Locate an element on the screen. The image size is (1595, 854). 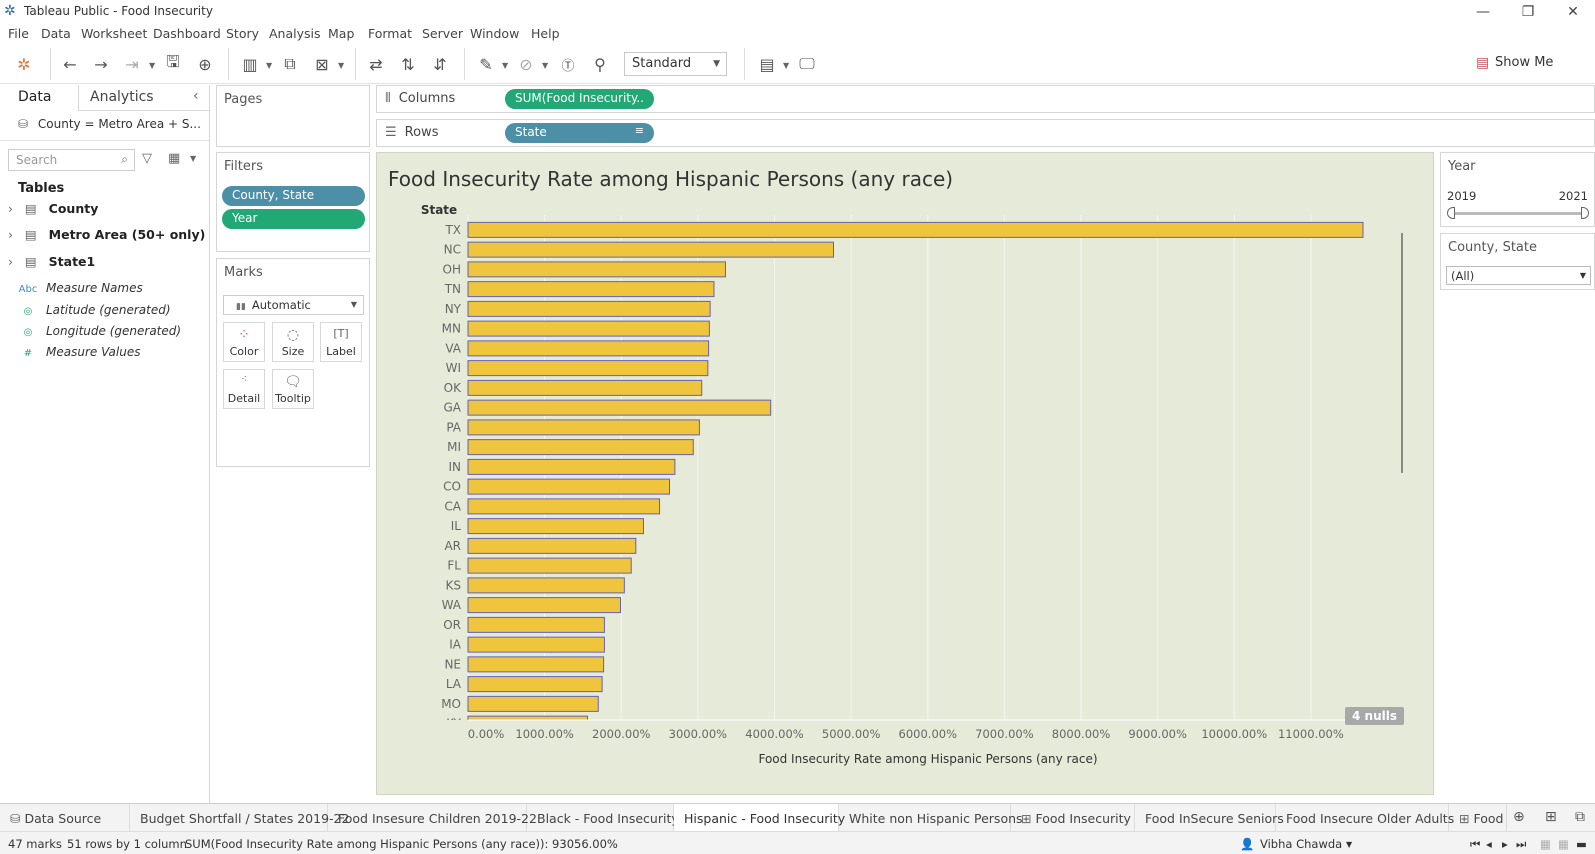
tab-food-insecurity-dashboard: ⊞ Food Insecurity is located at coordinates (1073, 818).